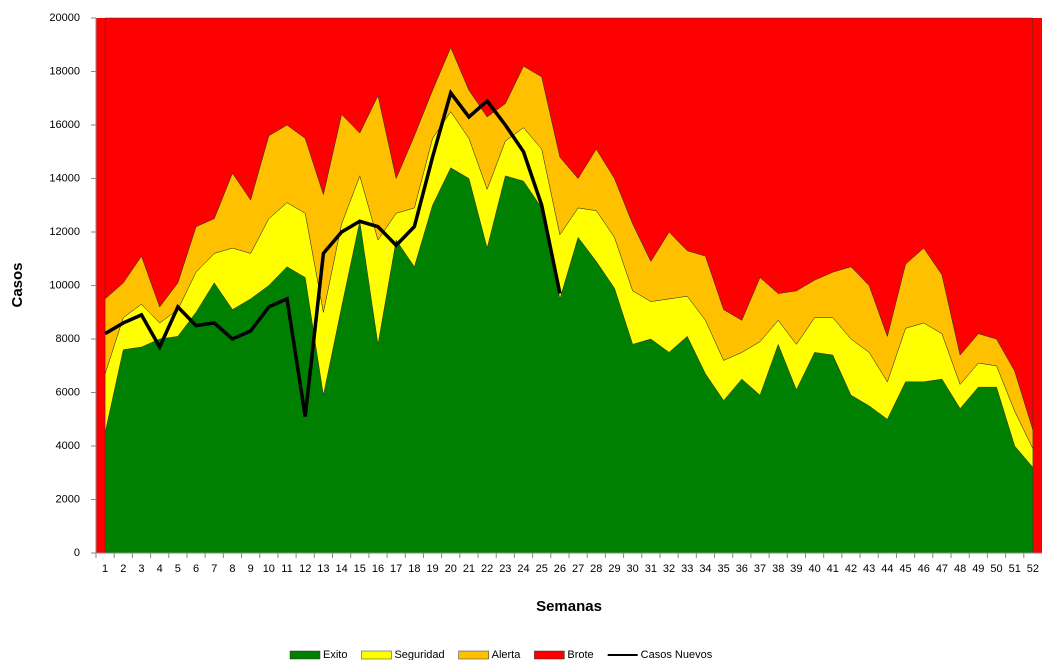  I want to click on legend-label: Exito, so click(335, 654).